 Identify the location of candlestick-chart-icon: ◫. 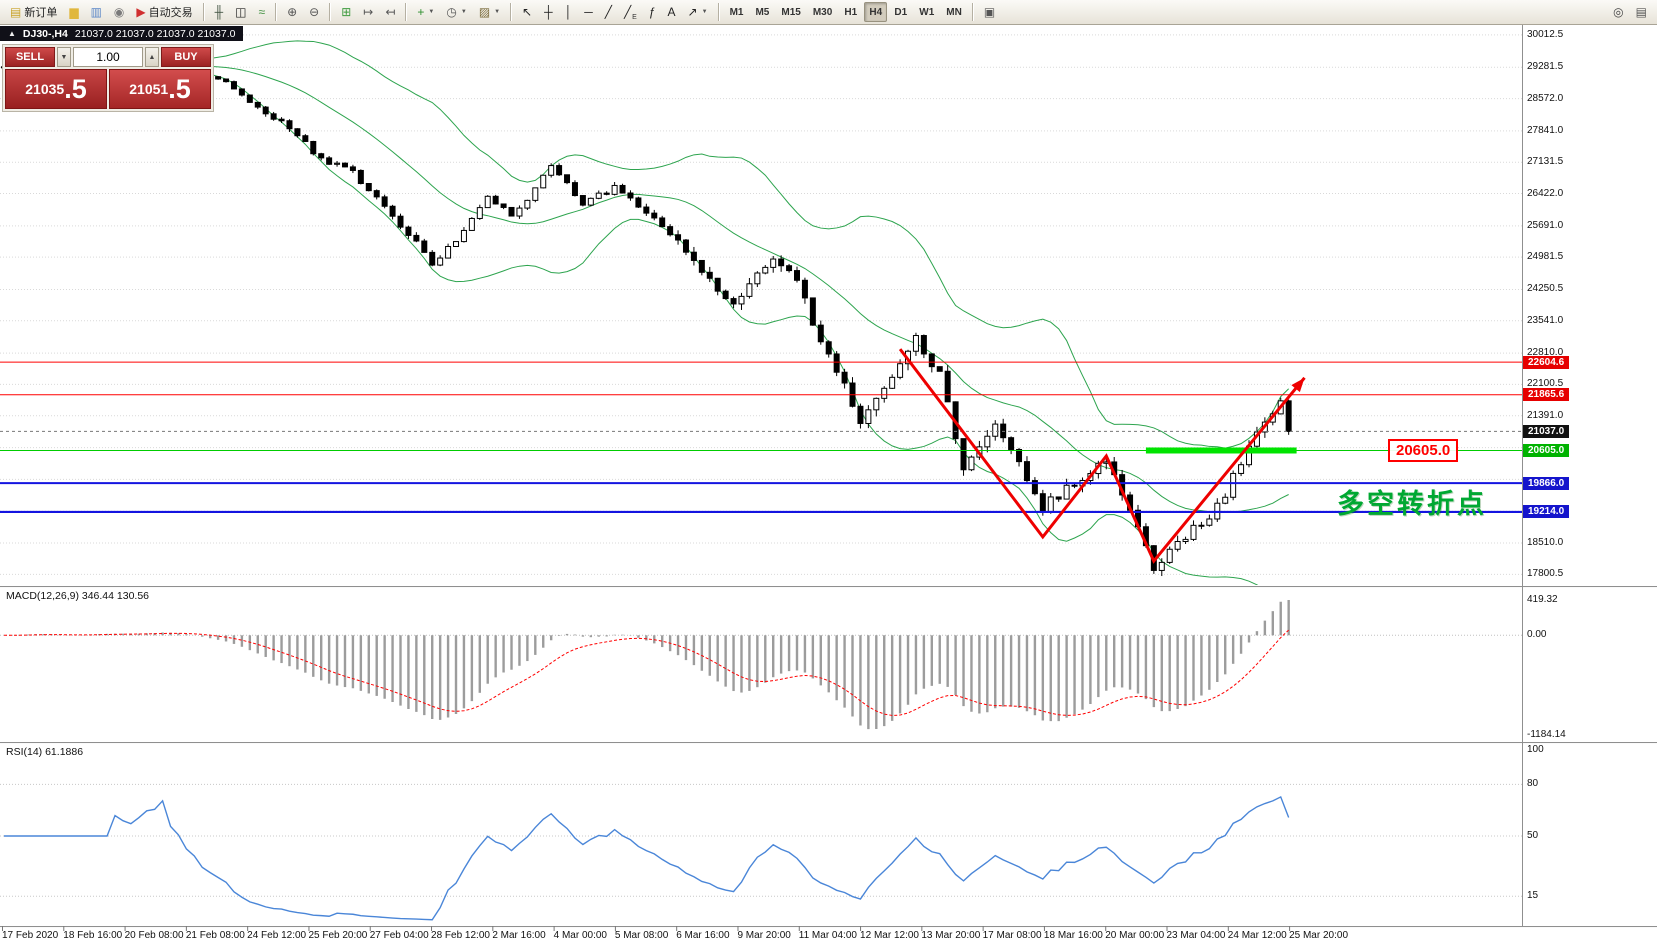
(241, 12).